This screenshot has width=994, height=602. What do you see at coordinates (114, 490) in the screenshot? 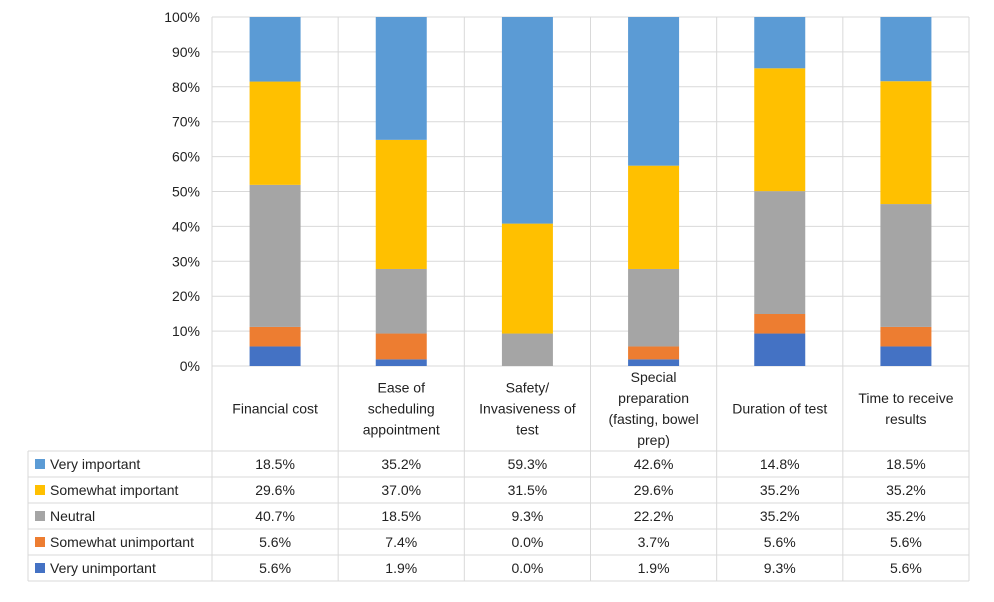
I see `legend-label: Somewhat important` at bounding box center [114, 490].